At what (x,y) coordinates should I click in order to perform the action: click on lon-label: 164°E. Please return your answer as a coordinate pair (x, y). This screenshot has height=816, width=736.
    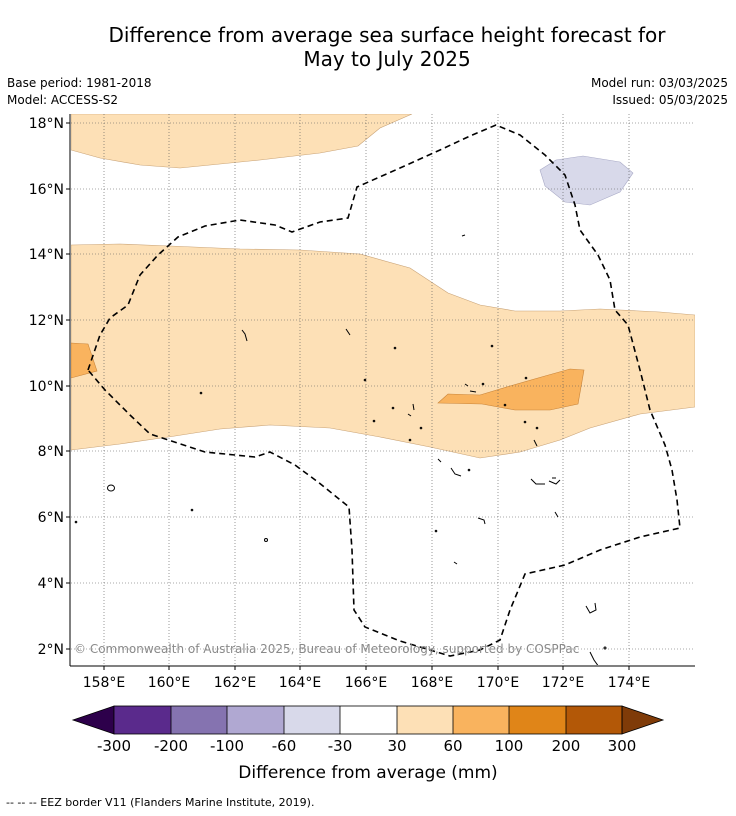
    Looking at the image, I should click on (300, 683).